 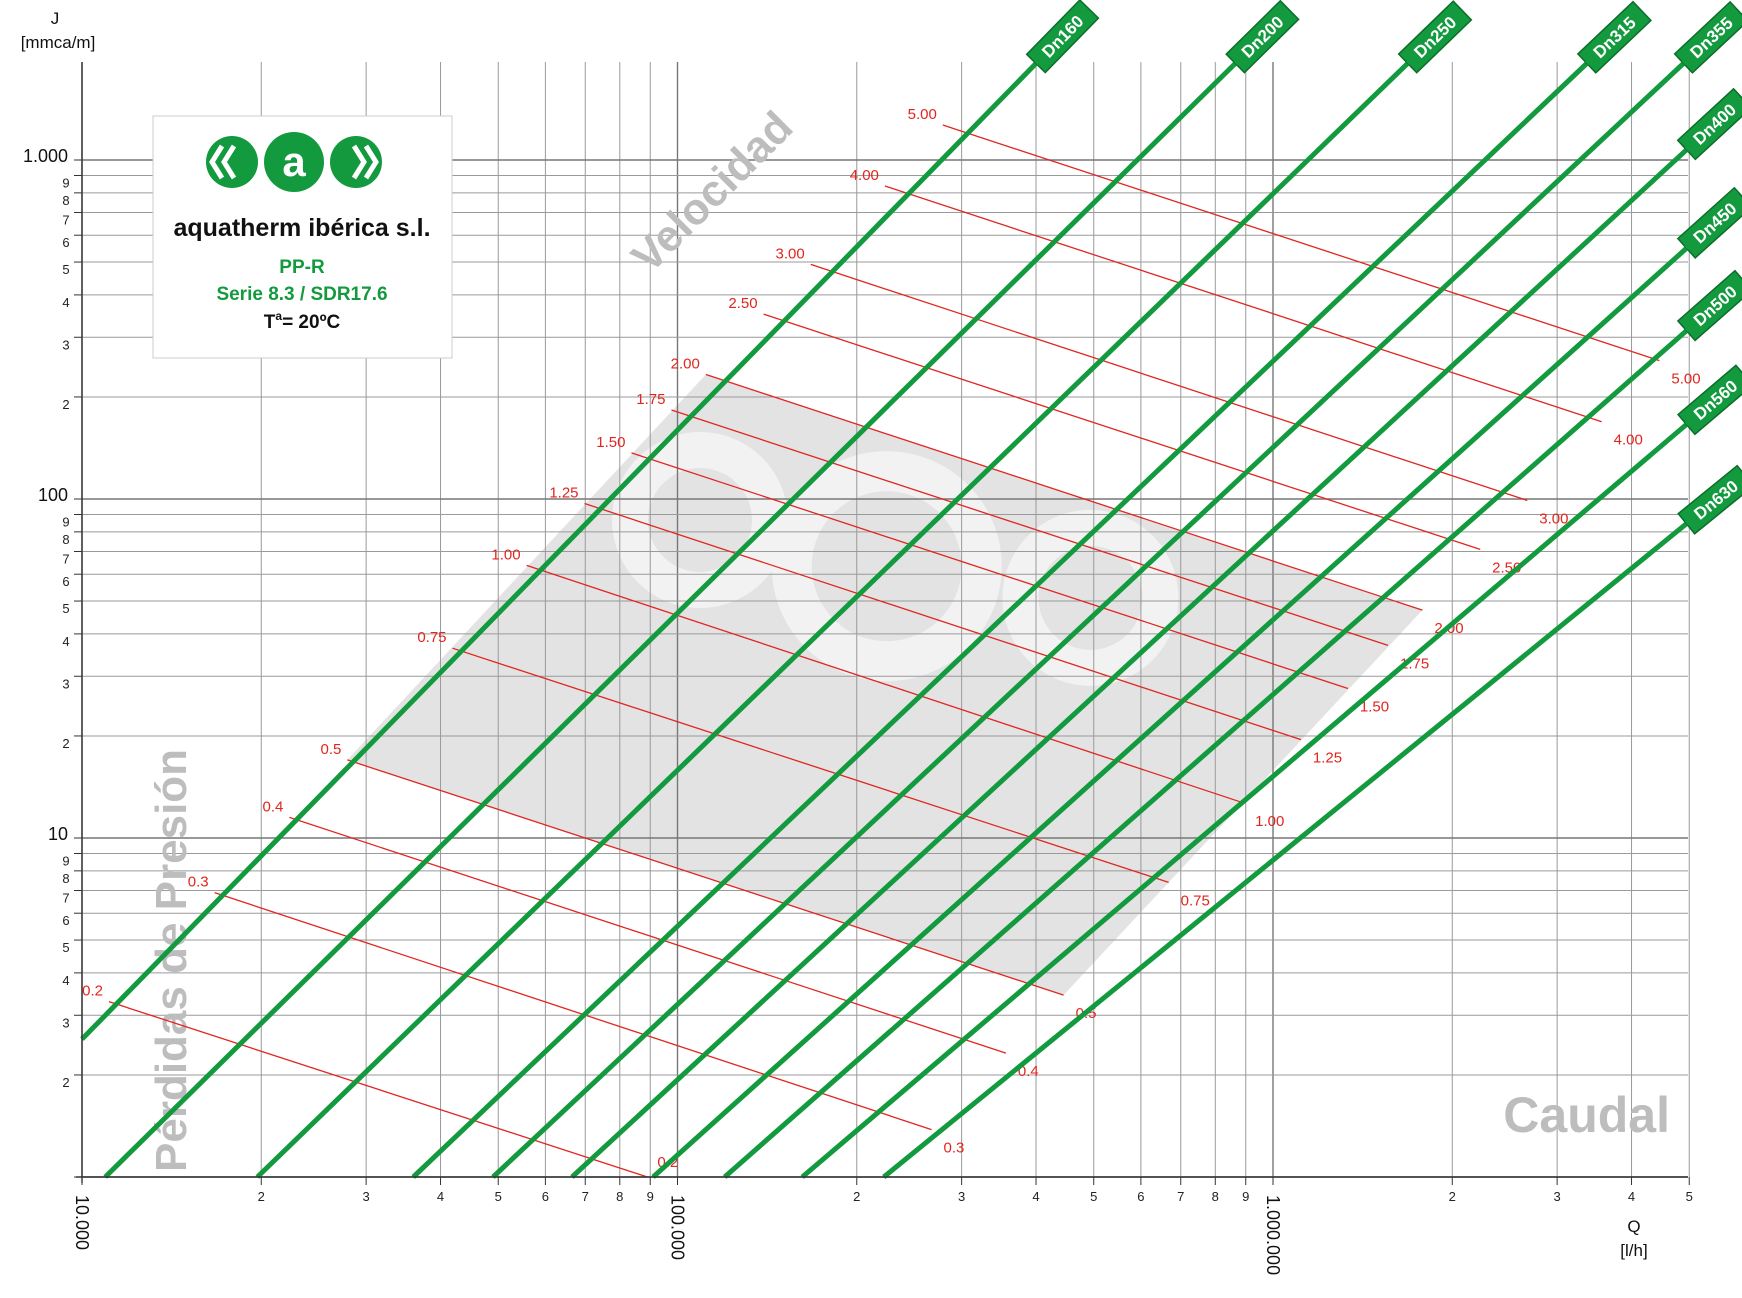 I want to click on velocity-line-1.50, so click(x=990, y=571).